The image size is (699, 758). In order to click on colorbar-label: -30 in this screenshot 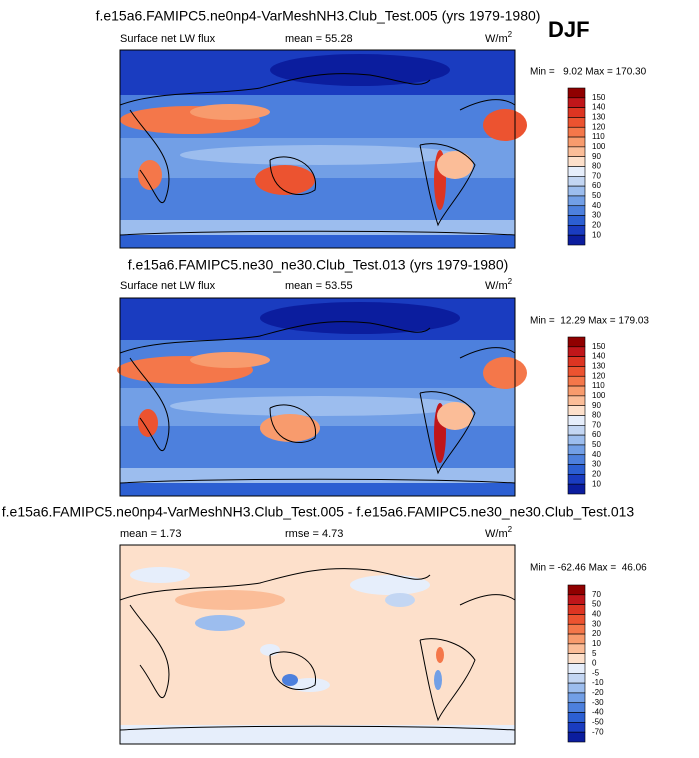, I will do `click(598, 702)`.